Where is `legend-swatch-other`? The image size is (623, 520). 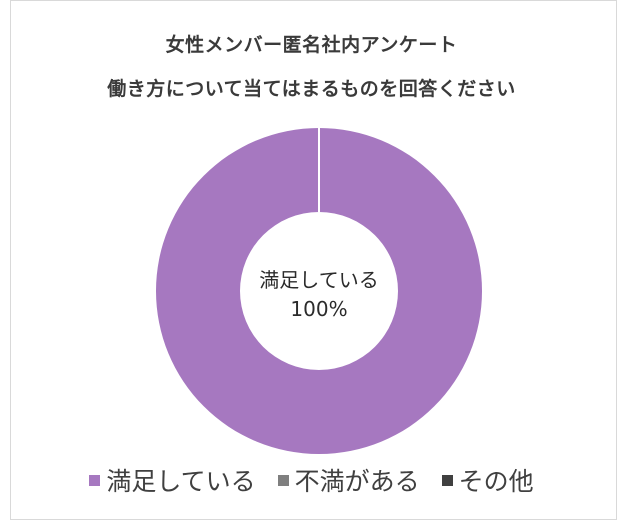
legend-swatch-other is located at coordinates (447, 480).